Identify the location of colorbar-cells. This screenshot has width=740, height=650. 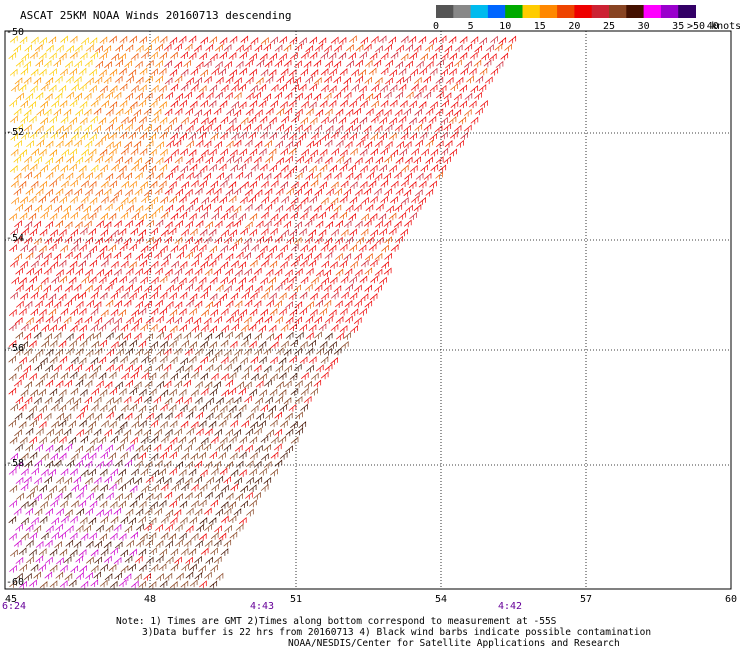
(566, 11).